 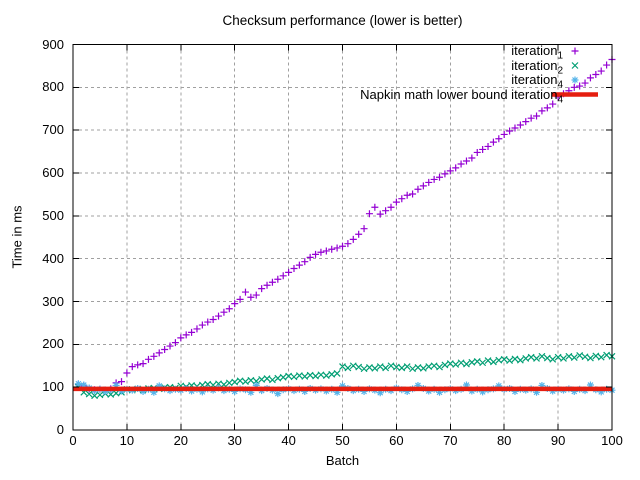 I want to click on legend-label-subscript: 2, so click(x=560, y=71).